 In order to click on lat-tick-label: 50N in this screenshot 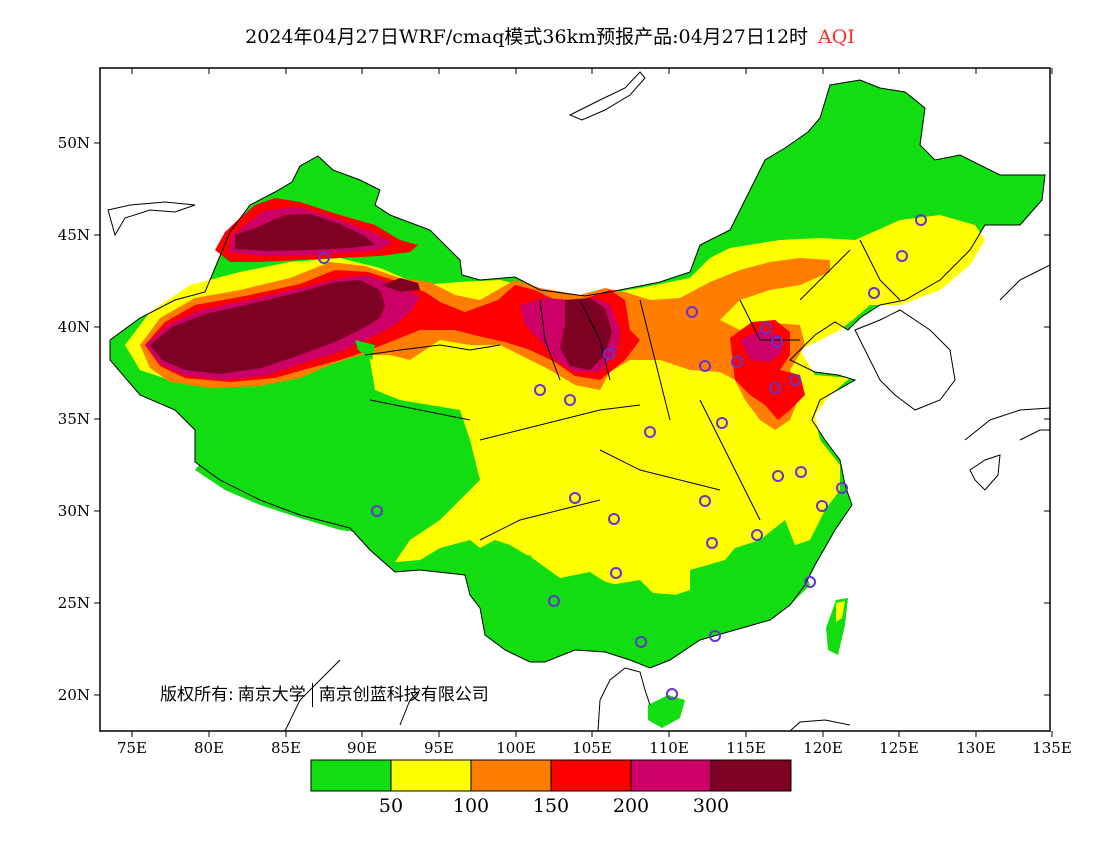, I will do `click(74, 143)`.